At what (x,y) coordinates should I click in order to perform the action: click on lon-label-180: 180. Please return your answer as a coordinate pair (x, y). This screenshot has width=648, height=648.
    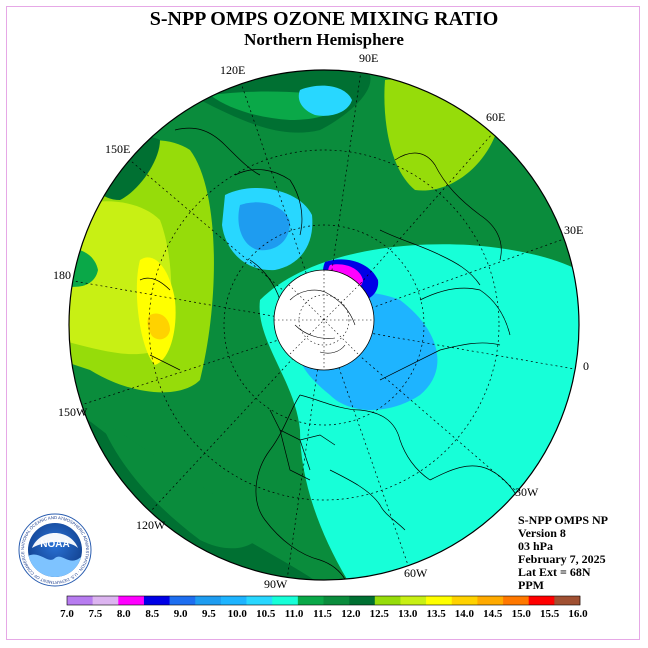
    Looking at the image, I should click on (62, 275).